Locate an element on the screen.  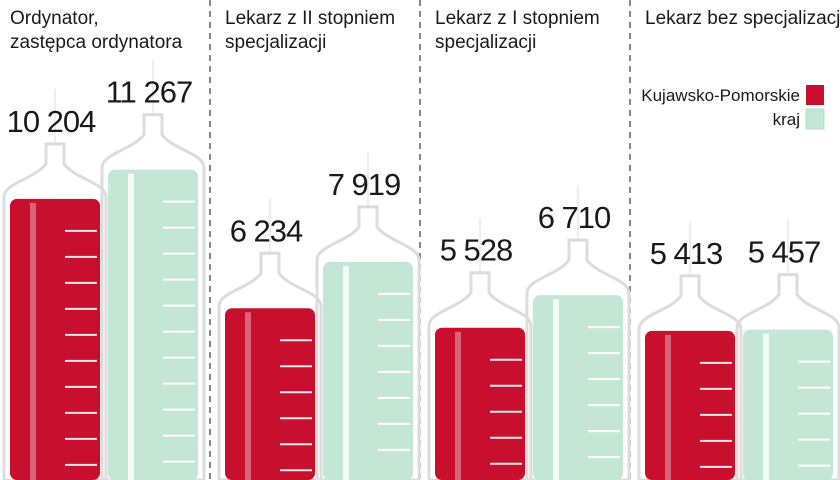
value-label: 6 710 is located at coordinates (574, 217).